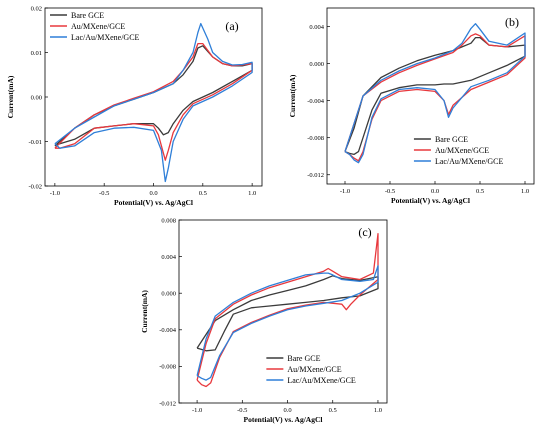 The width and height of the screenshot is (550, 427). What do you see at coordinates (512, 22) in the screenshot?
I see `panel-label: (b)` at bounding box center [512, 22].